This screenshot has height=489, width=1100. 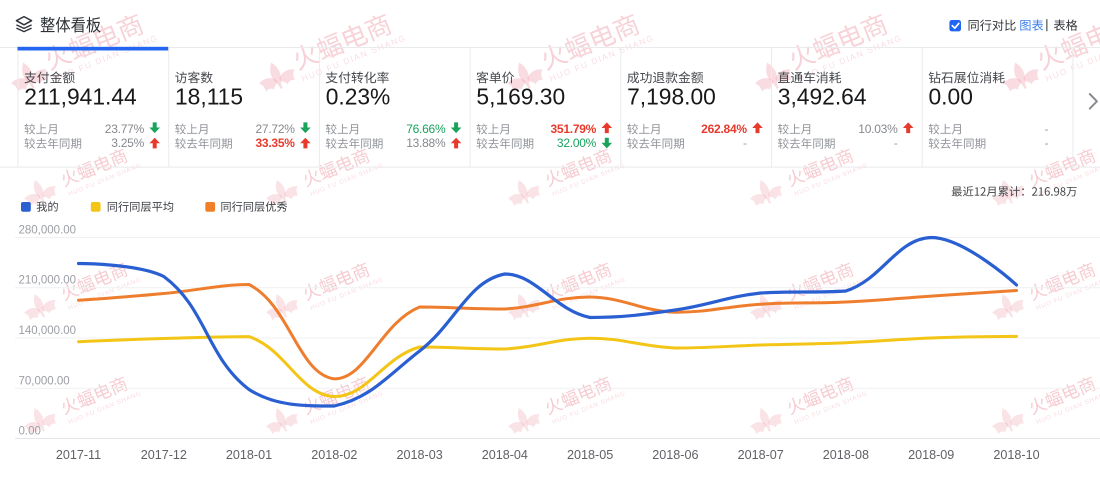 I want to click on svg-text: 23.77%, so click(x=125, y=129).